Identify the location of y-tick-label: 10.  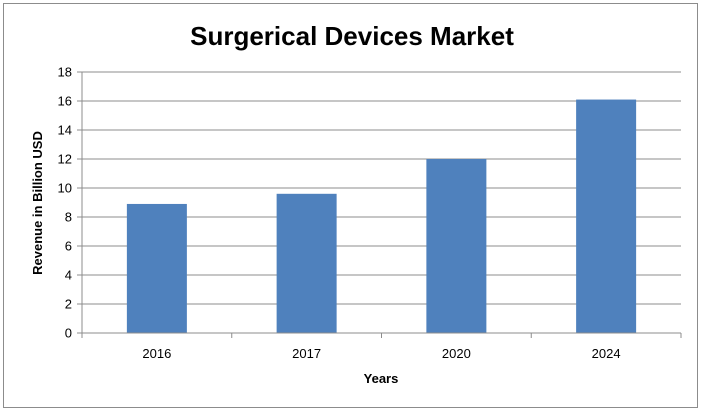
(65, 188).